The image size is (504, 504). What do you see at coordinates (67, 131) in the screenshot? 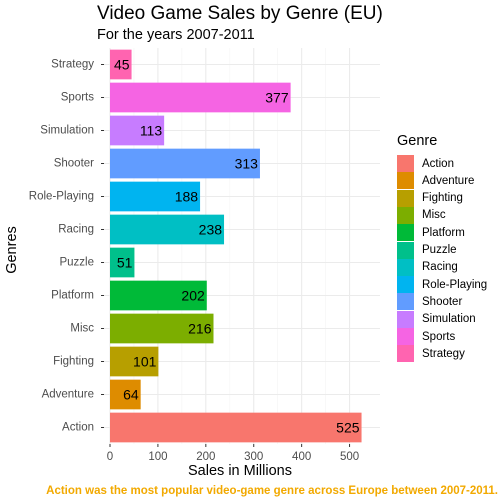
I see `y-tick-label: Simulation` at bounding box center [67, 131].